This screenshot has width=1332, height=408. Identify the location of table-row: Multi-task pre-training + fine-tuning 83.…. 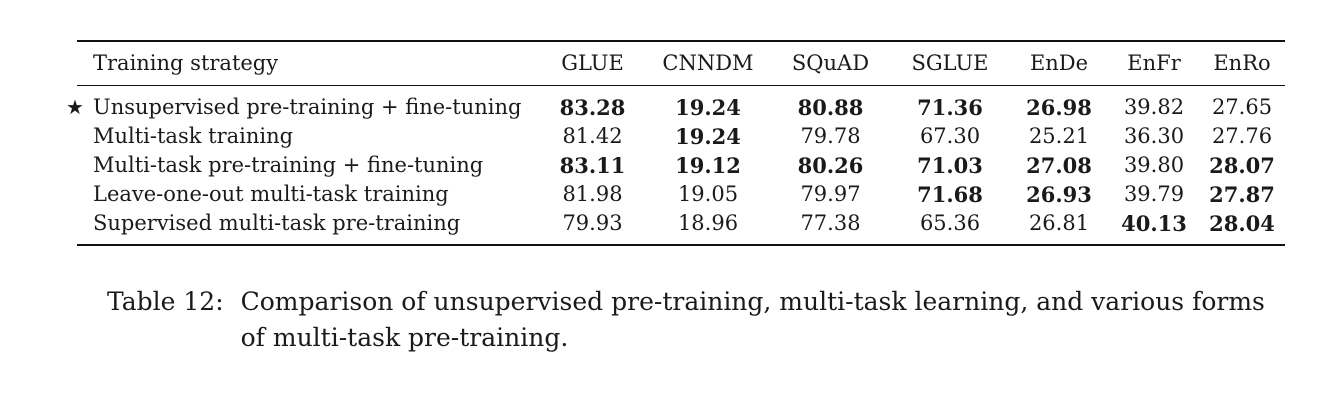
(681, 165).